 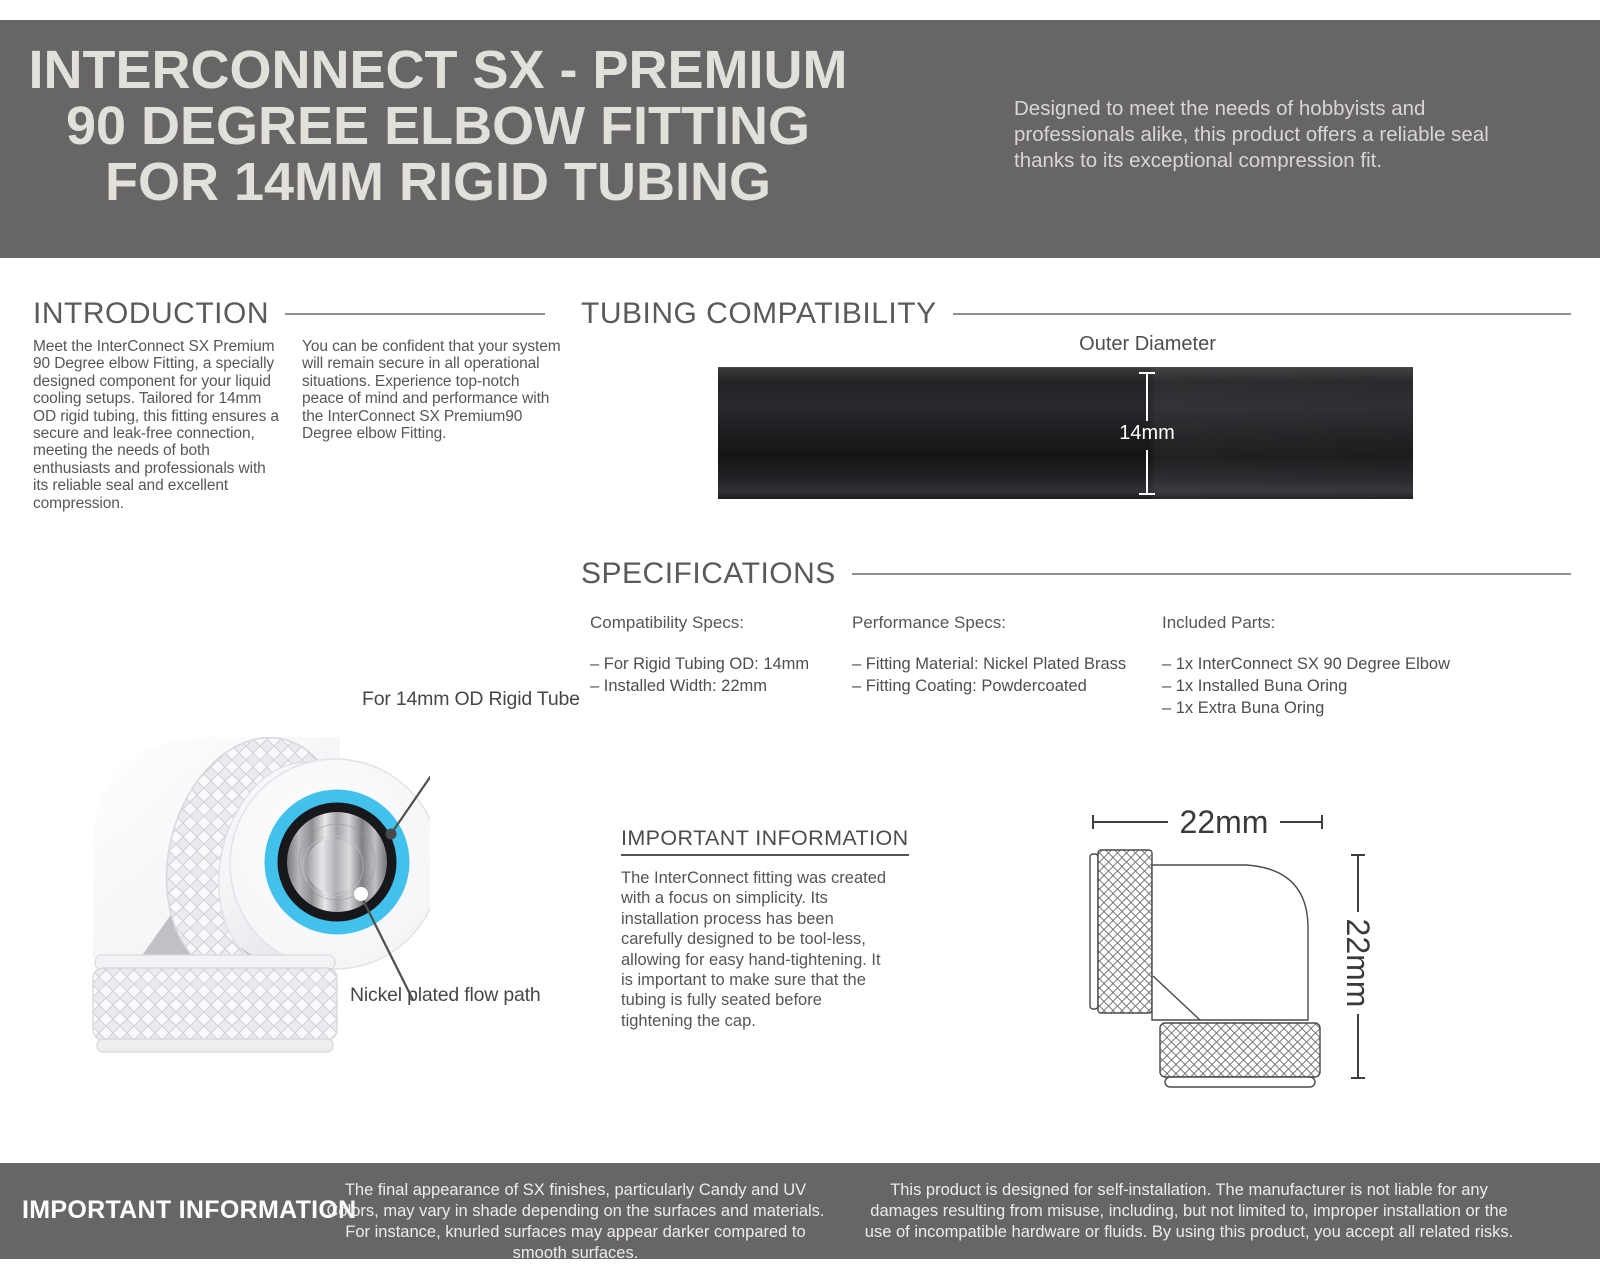 I want to click on spec-item: – For Rigid Tubing OD: 14mm, so click(x=700, y=664).